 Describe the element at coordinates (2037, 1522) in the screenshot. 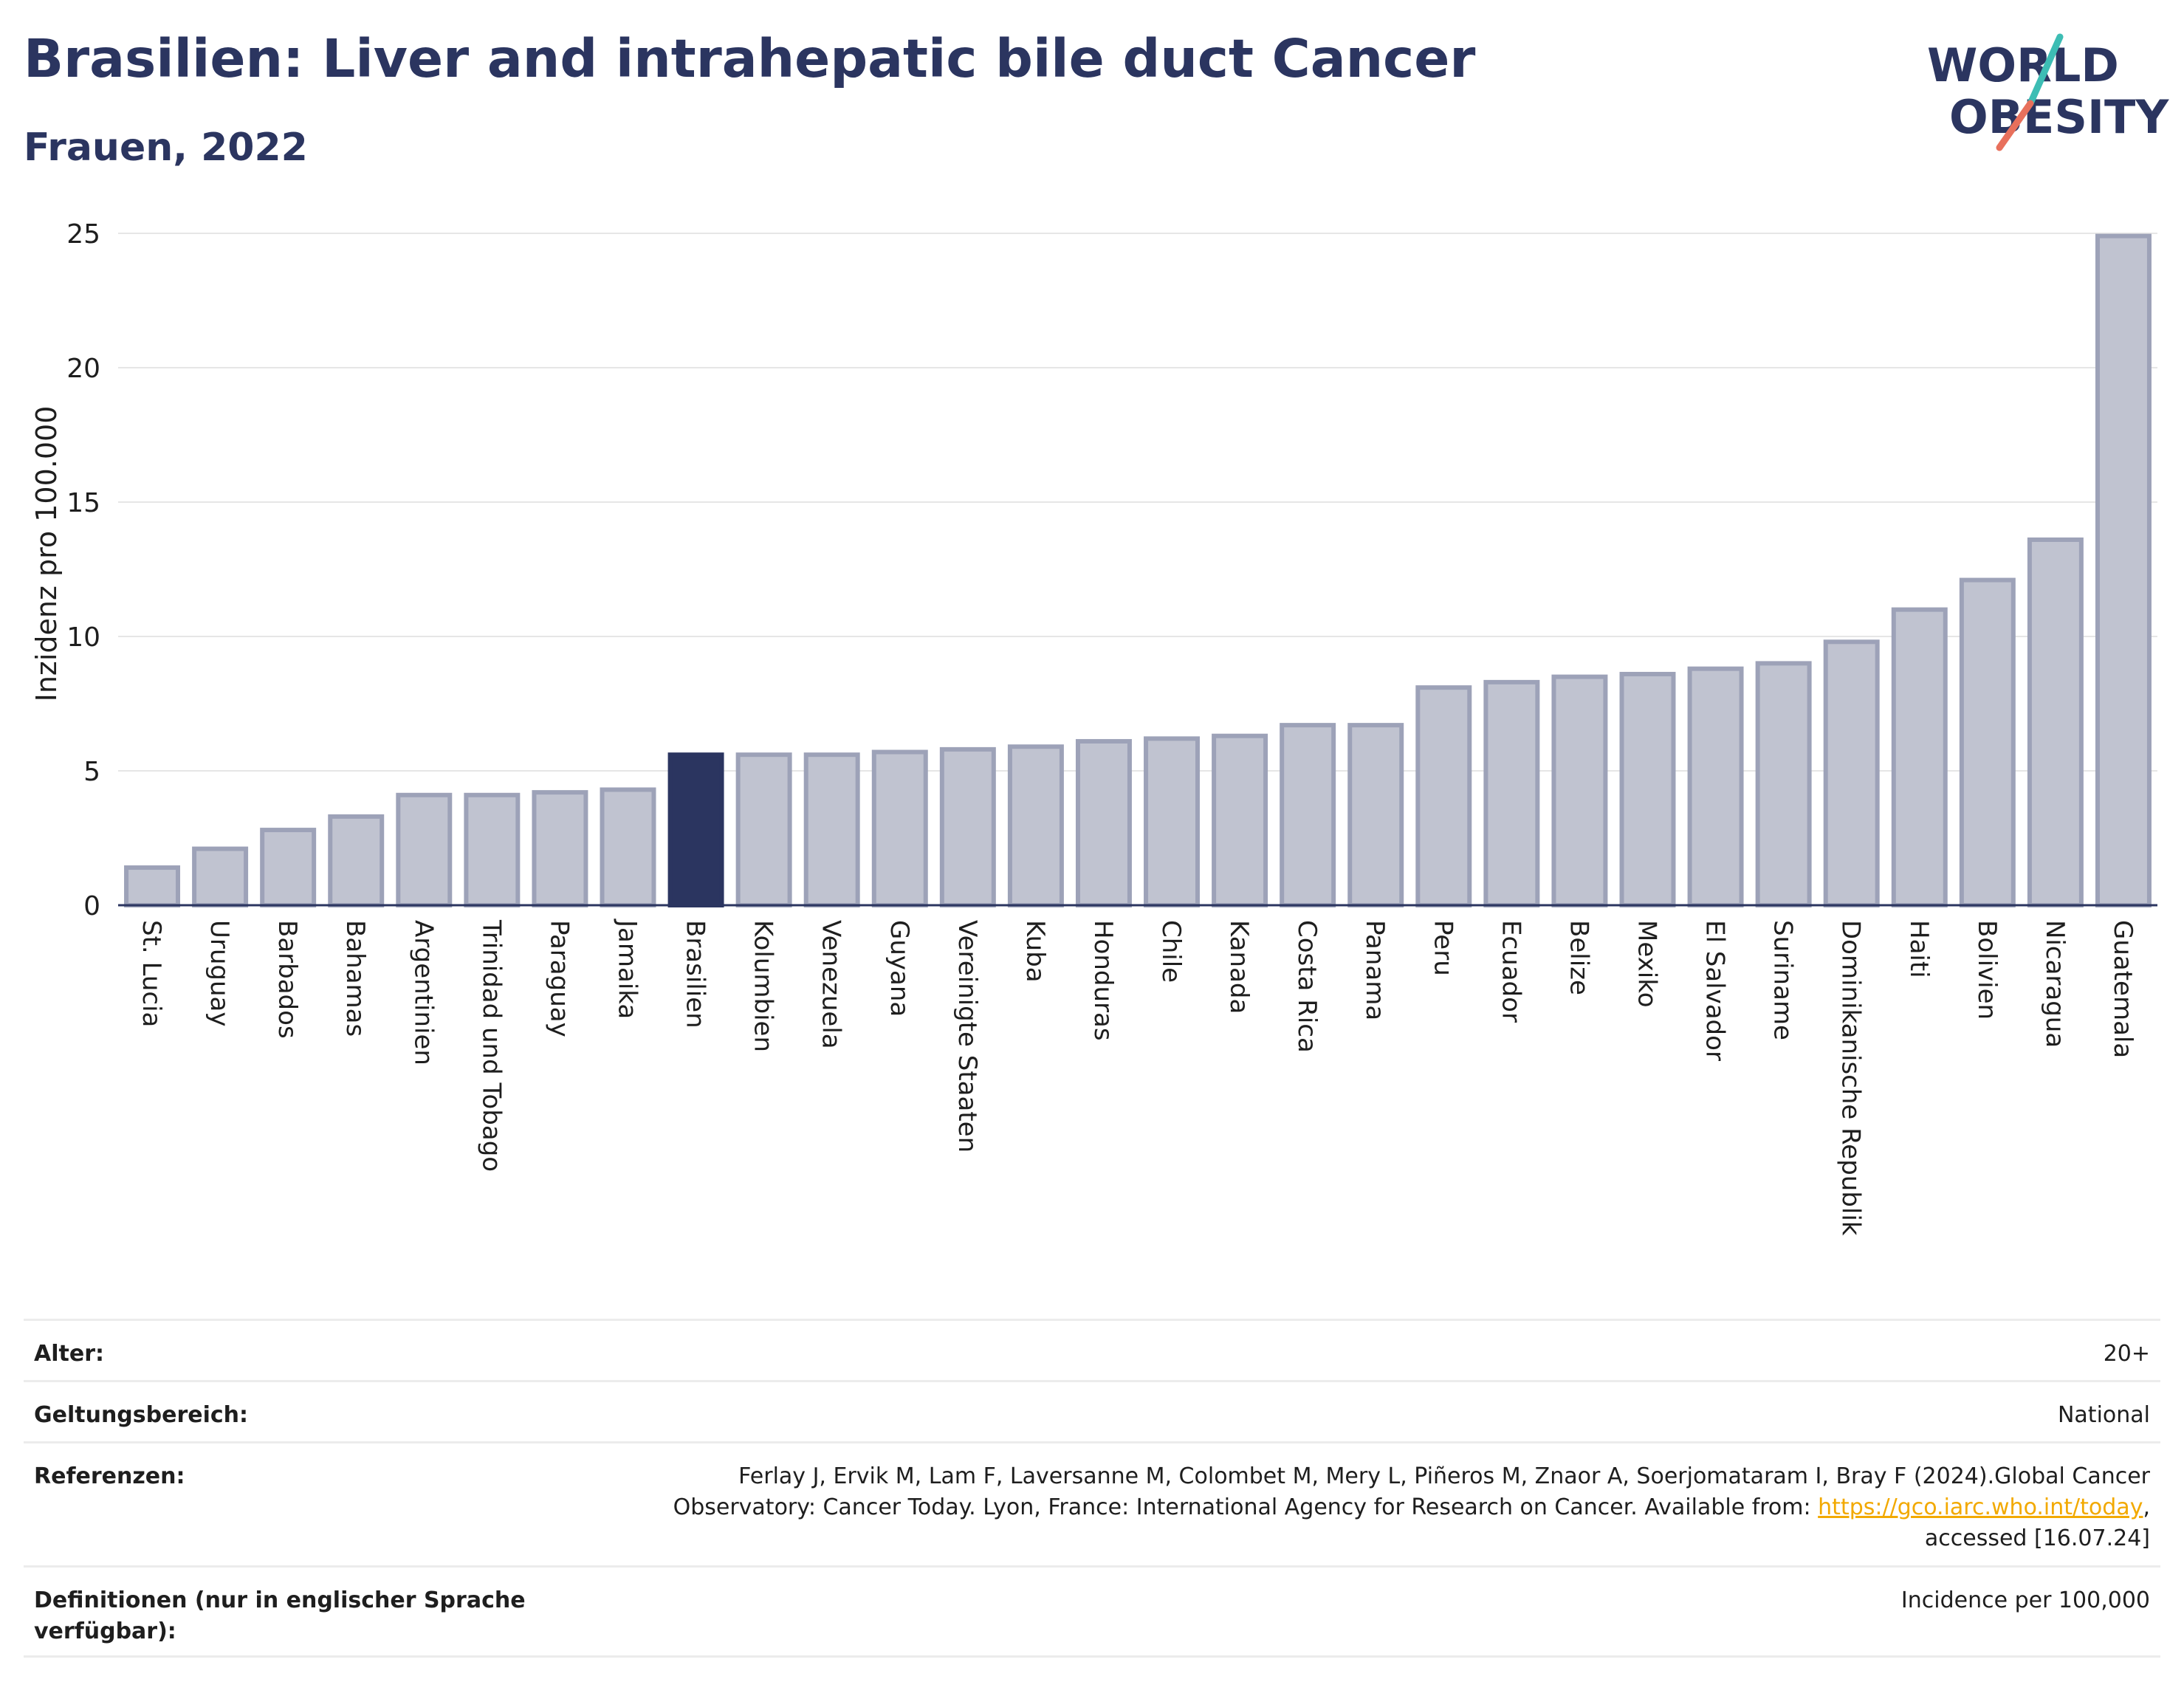

I see `ref-text-end: , accessed [16.07.24]` at that location.